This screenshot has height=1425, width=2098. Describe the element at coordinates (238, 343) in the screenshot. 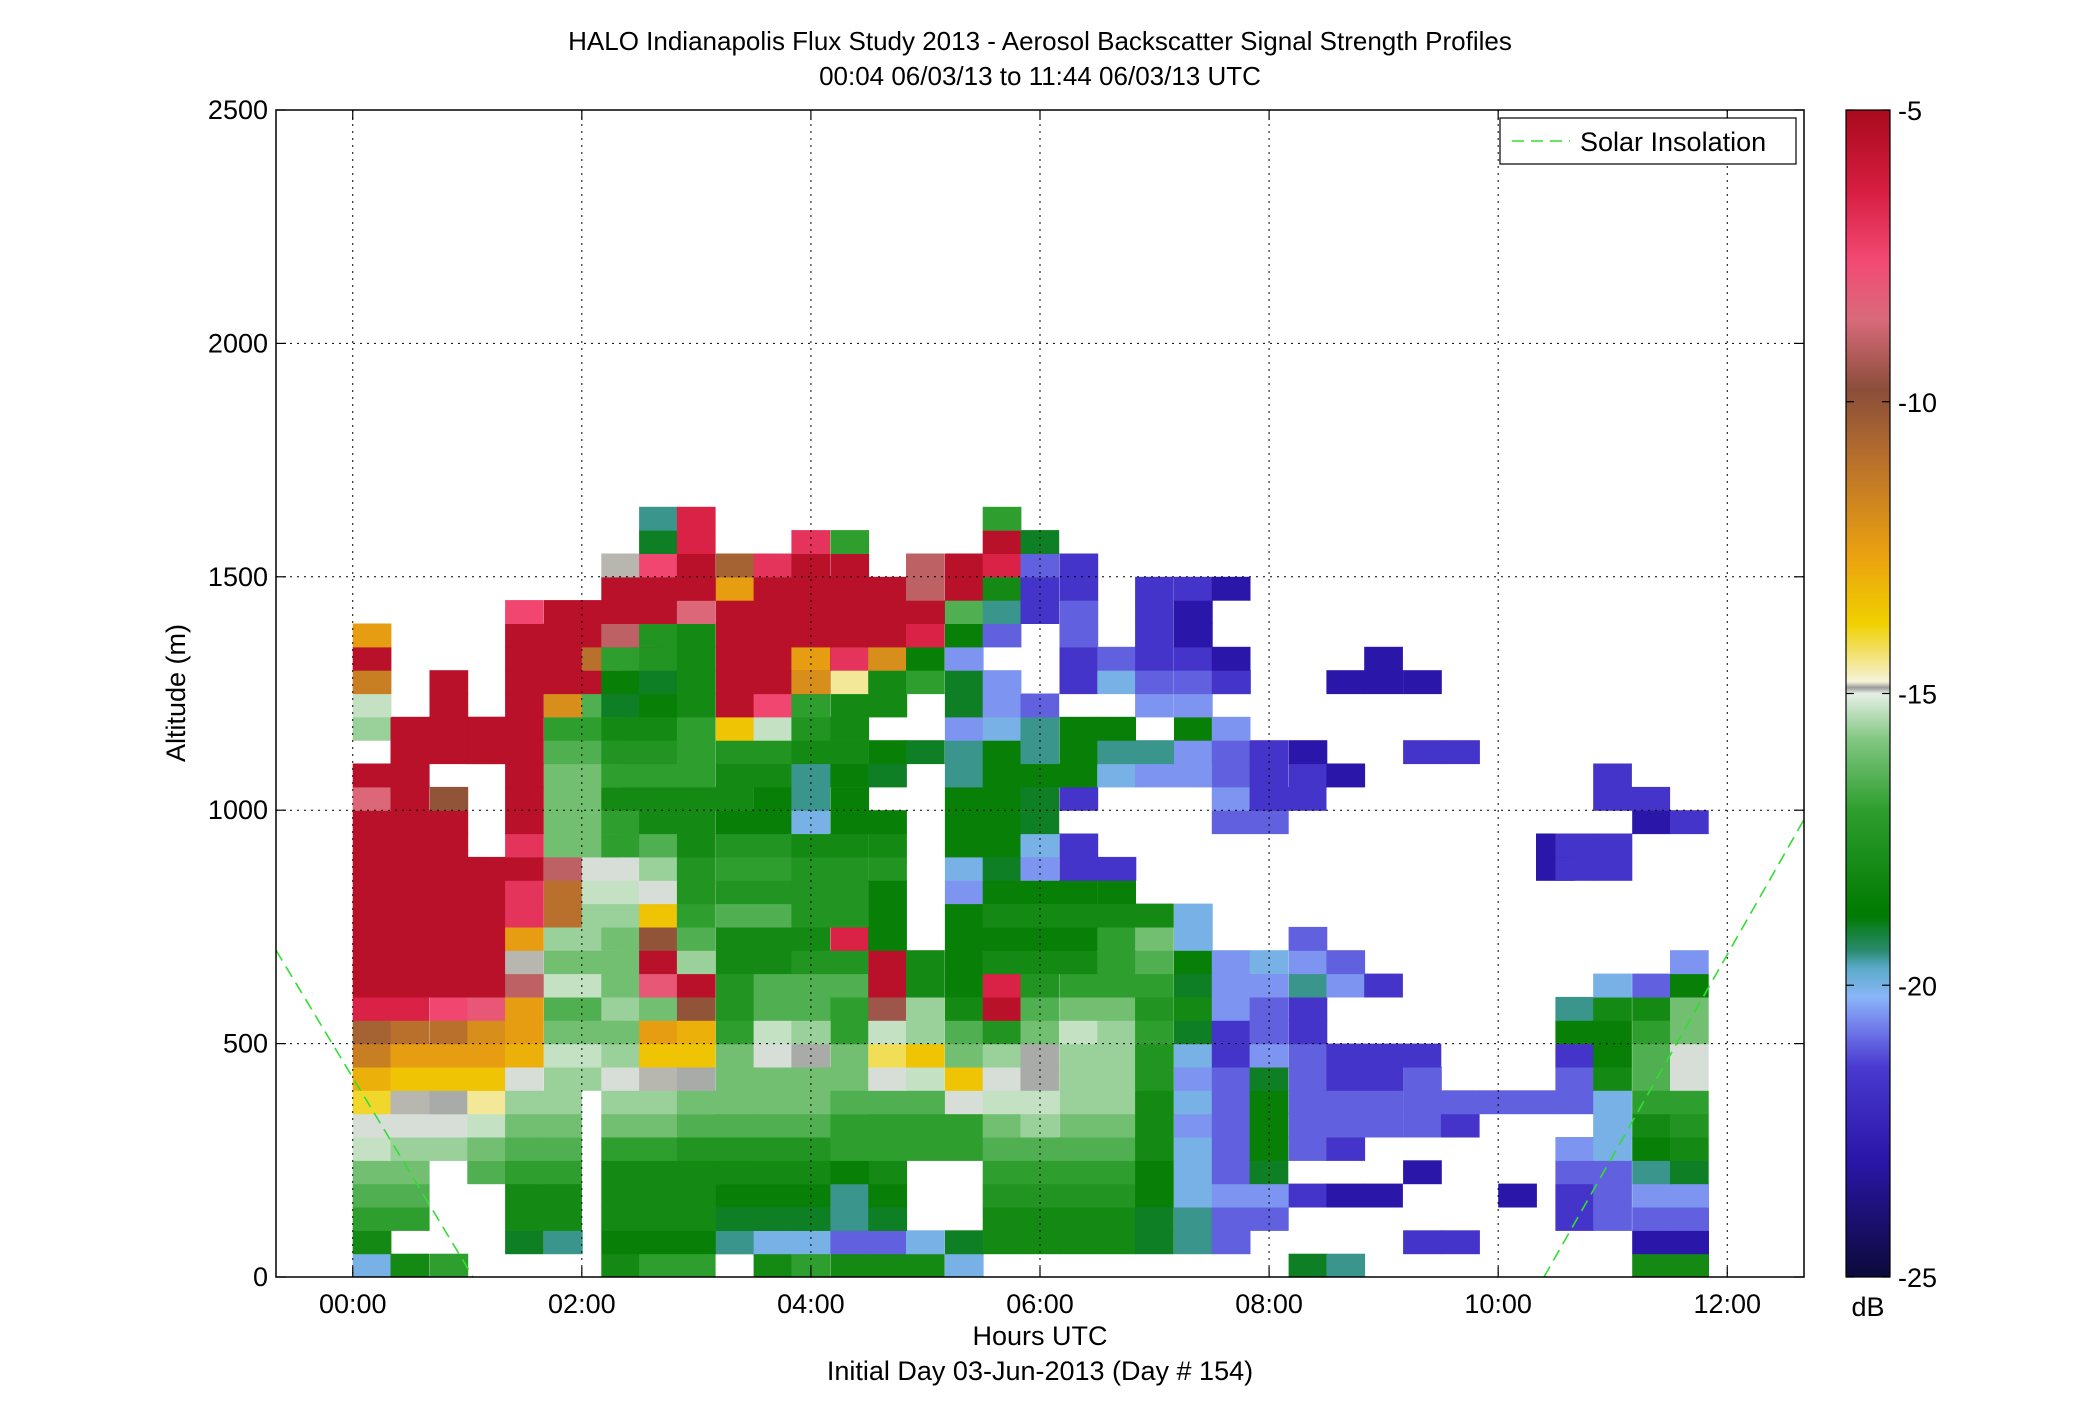

I see `y-tick-label: 2000` at that location.